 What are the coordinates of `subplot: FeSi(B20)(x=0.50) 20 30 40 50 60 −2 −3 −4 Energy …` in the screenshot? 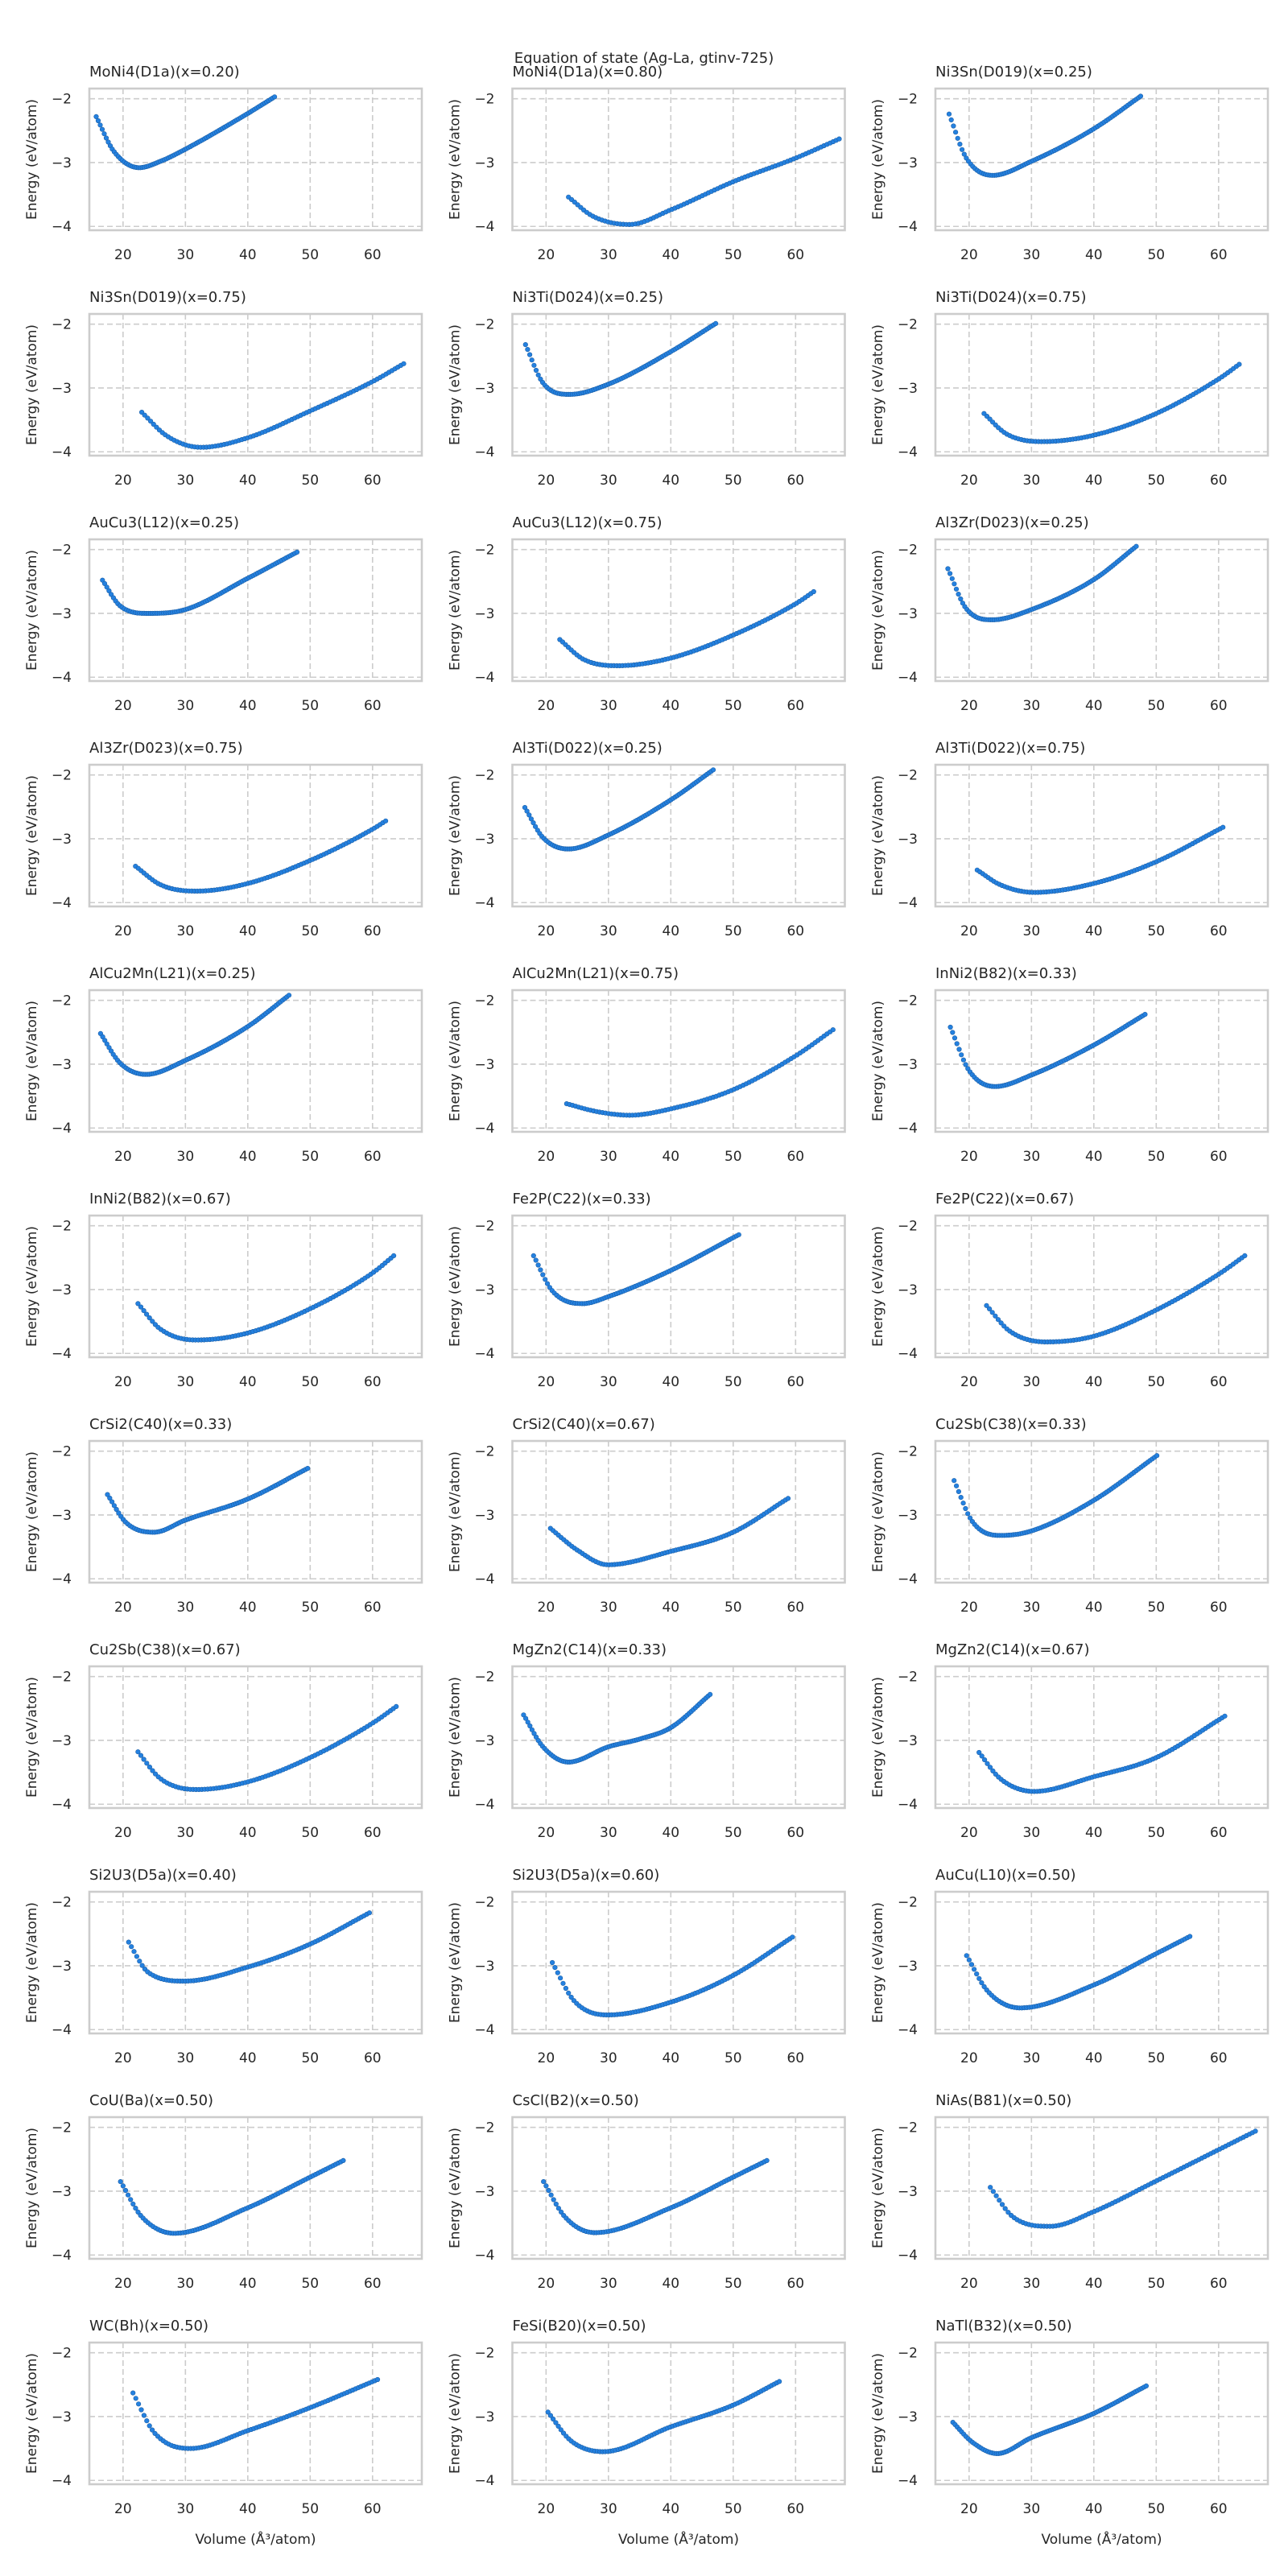 It's located at (647, 2433).